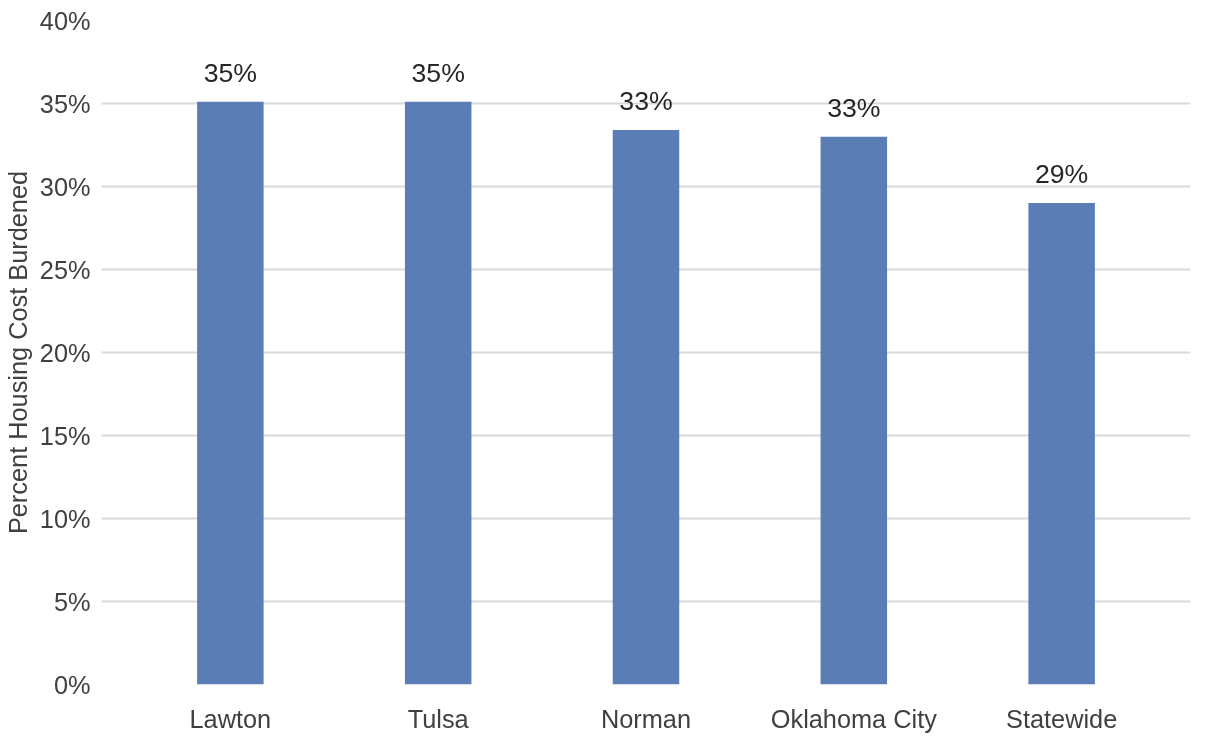 Image resolution: width=1208 pixels, height=740 pixels. Describe the element at coordinates (646, 718) in the screenshot. I see `x-tick-label: Norman` at that location.